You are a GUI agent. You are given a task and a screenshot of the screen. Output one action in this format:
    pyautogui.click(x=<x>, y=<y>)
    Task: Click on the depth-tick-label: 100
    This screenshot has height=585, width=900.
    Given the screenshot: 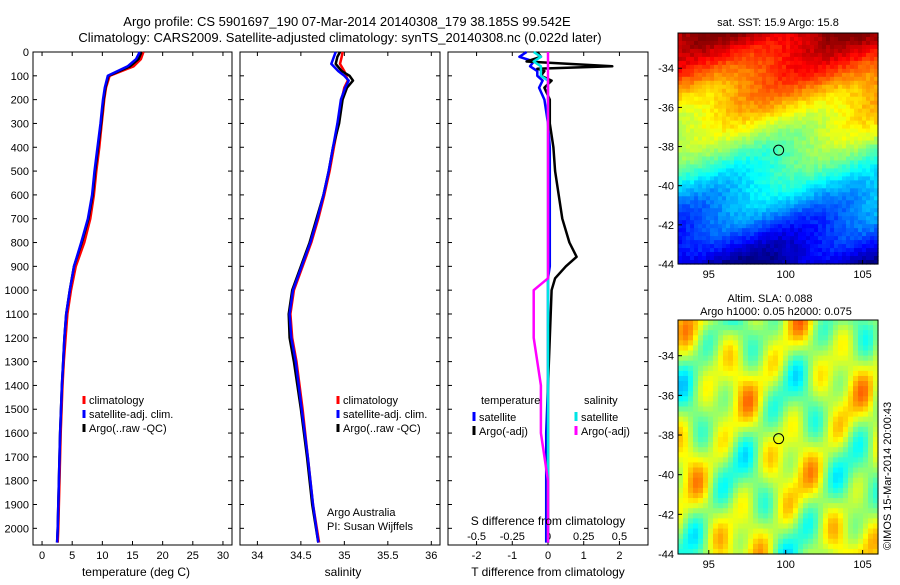 What is the action you would take?
    pyautogui.click(x=20, y=77)
    